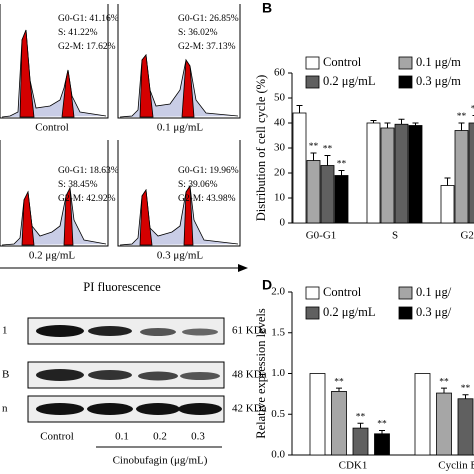 The height and width of the screenshot is (474, 474). What do you see at coordinates (438, 62) in the screenshot?
I see `legend-label: 0.1 μg/m` at bounding box center [438, 62].